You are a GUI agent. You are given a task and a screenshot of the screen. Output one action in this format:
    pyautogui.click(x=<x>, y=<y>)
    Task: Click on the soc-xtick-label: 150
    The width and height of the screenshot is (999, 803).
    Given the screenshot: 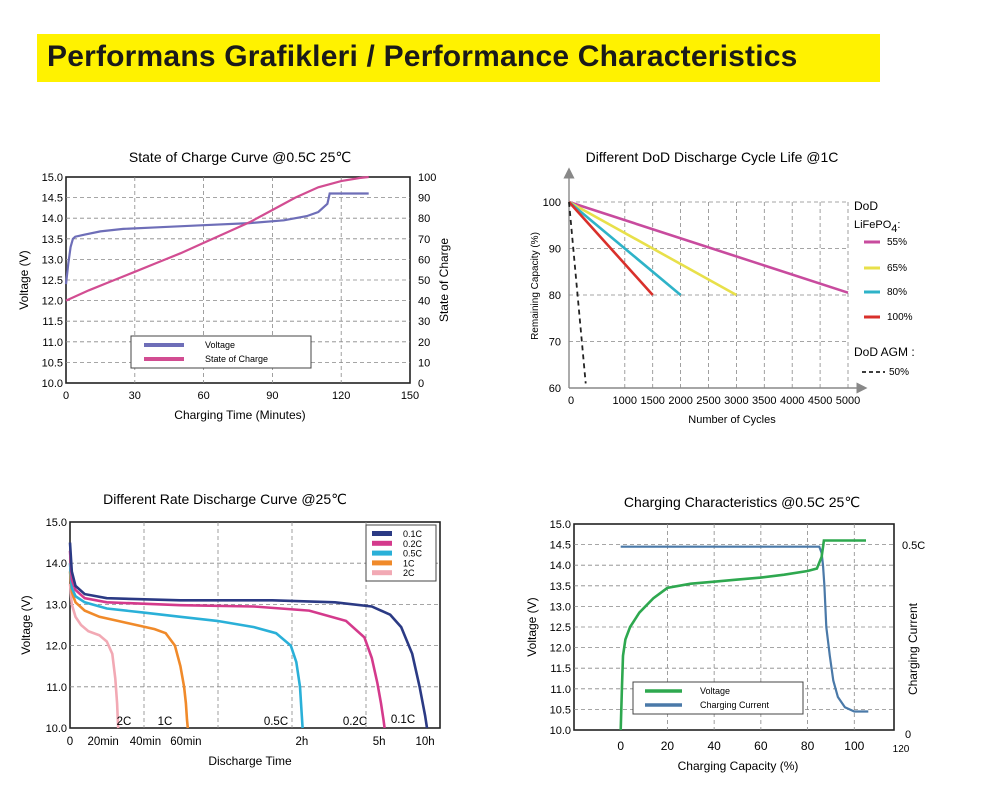 What is the action you would take?
    pyautogui.click(x=410, y=396)
    